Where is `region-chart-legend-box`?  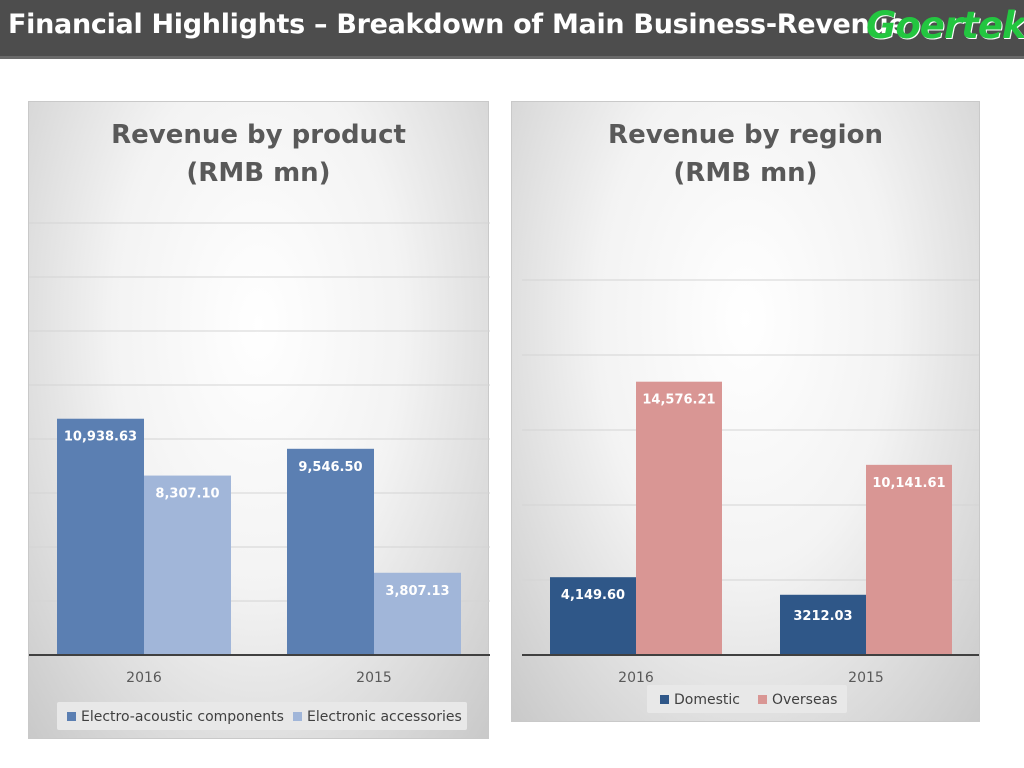
region-chart-legend-box is located at coordinates (747, 699).